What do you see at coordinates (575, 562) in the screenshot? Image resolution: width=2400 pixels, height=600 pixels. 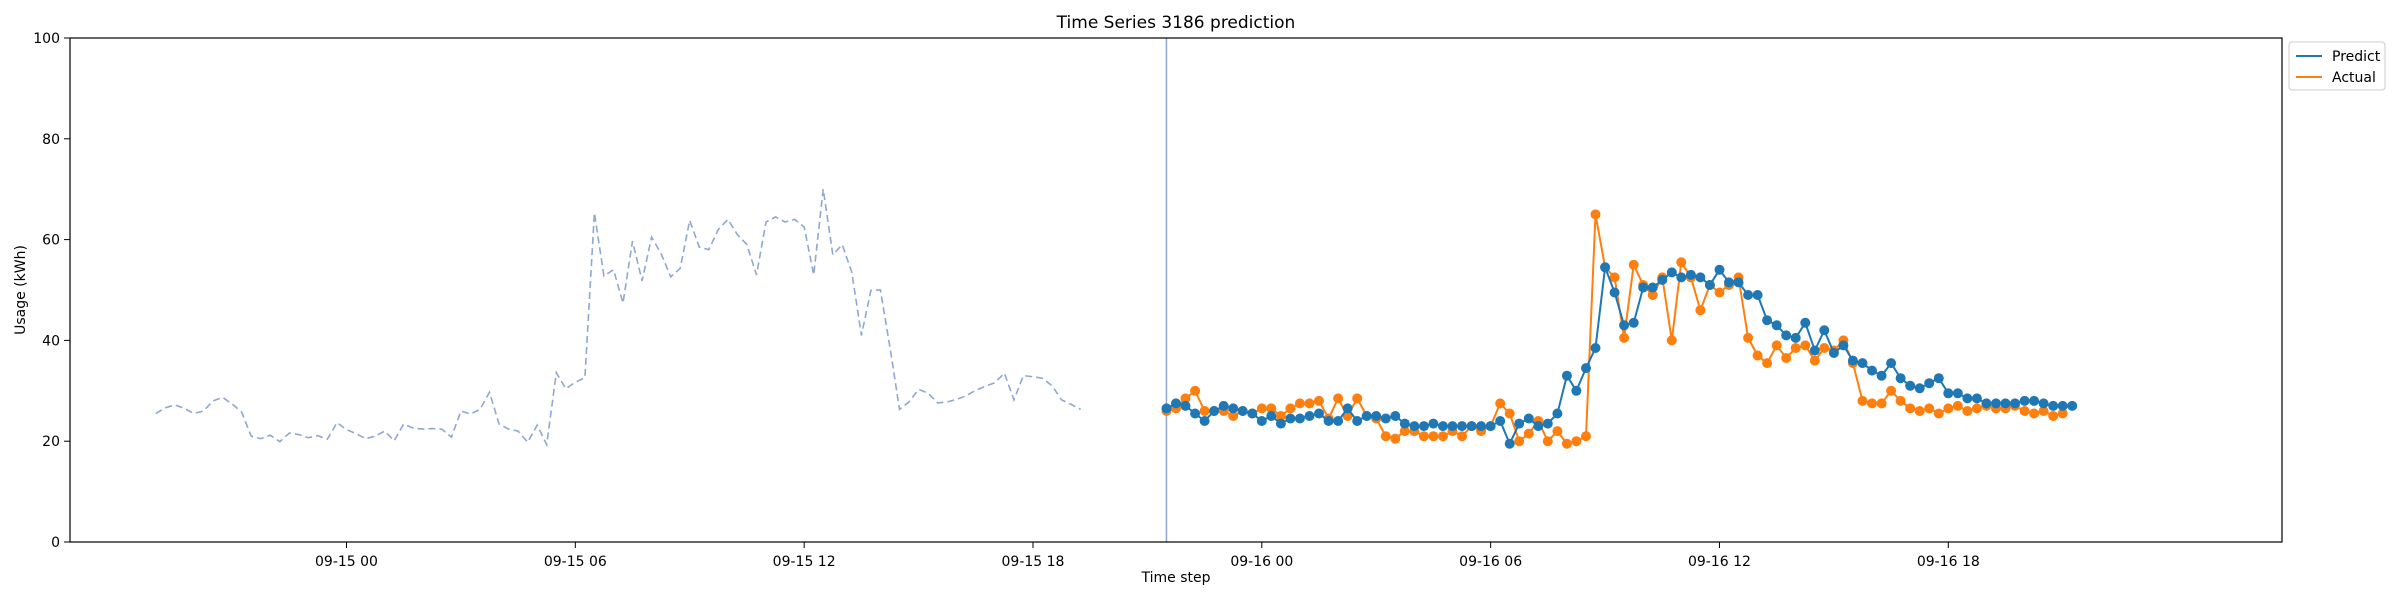 I see `x-tick-label: 09-15 06` at bounding box center [575, 562].